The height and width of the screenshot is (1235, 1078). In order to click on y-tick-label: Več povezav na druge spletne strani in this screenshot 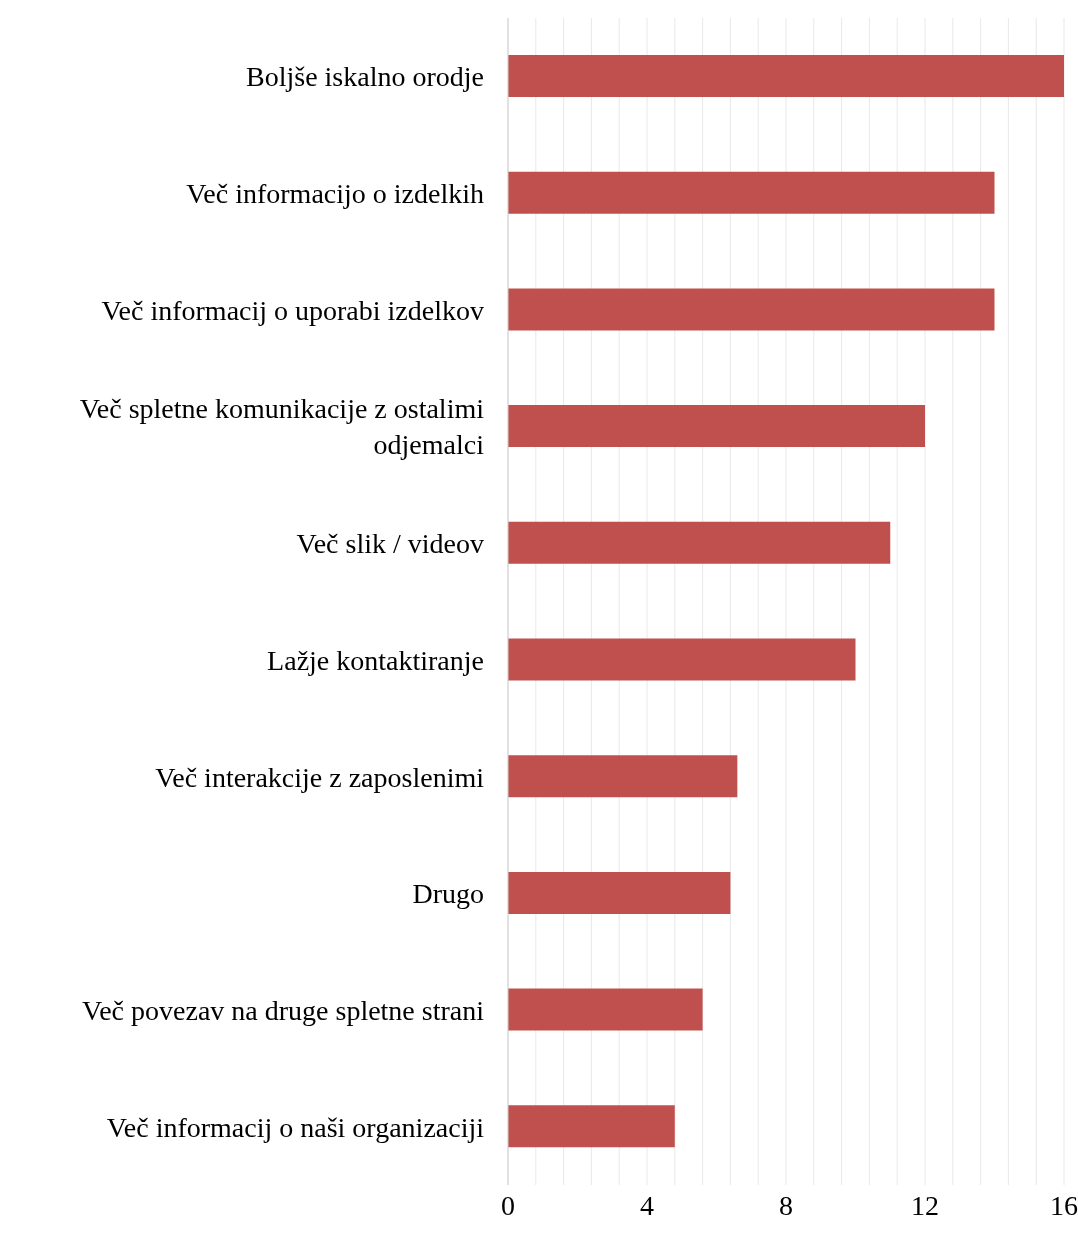, I will do `click(283, 1010)`.